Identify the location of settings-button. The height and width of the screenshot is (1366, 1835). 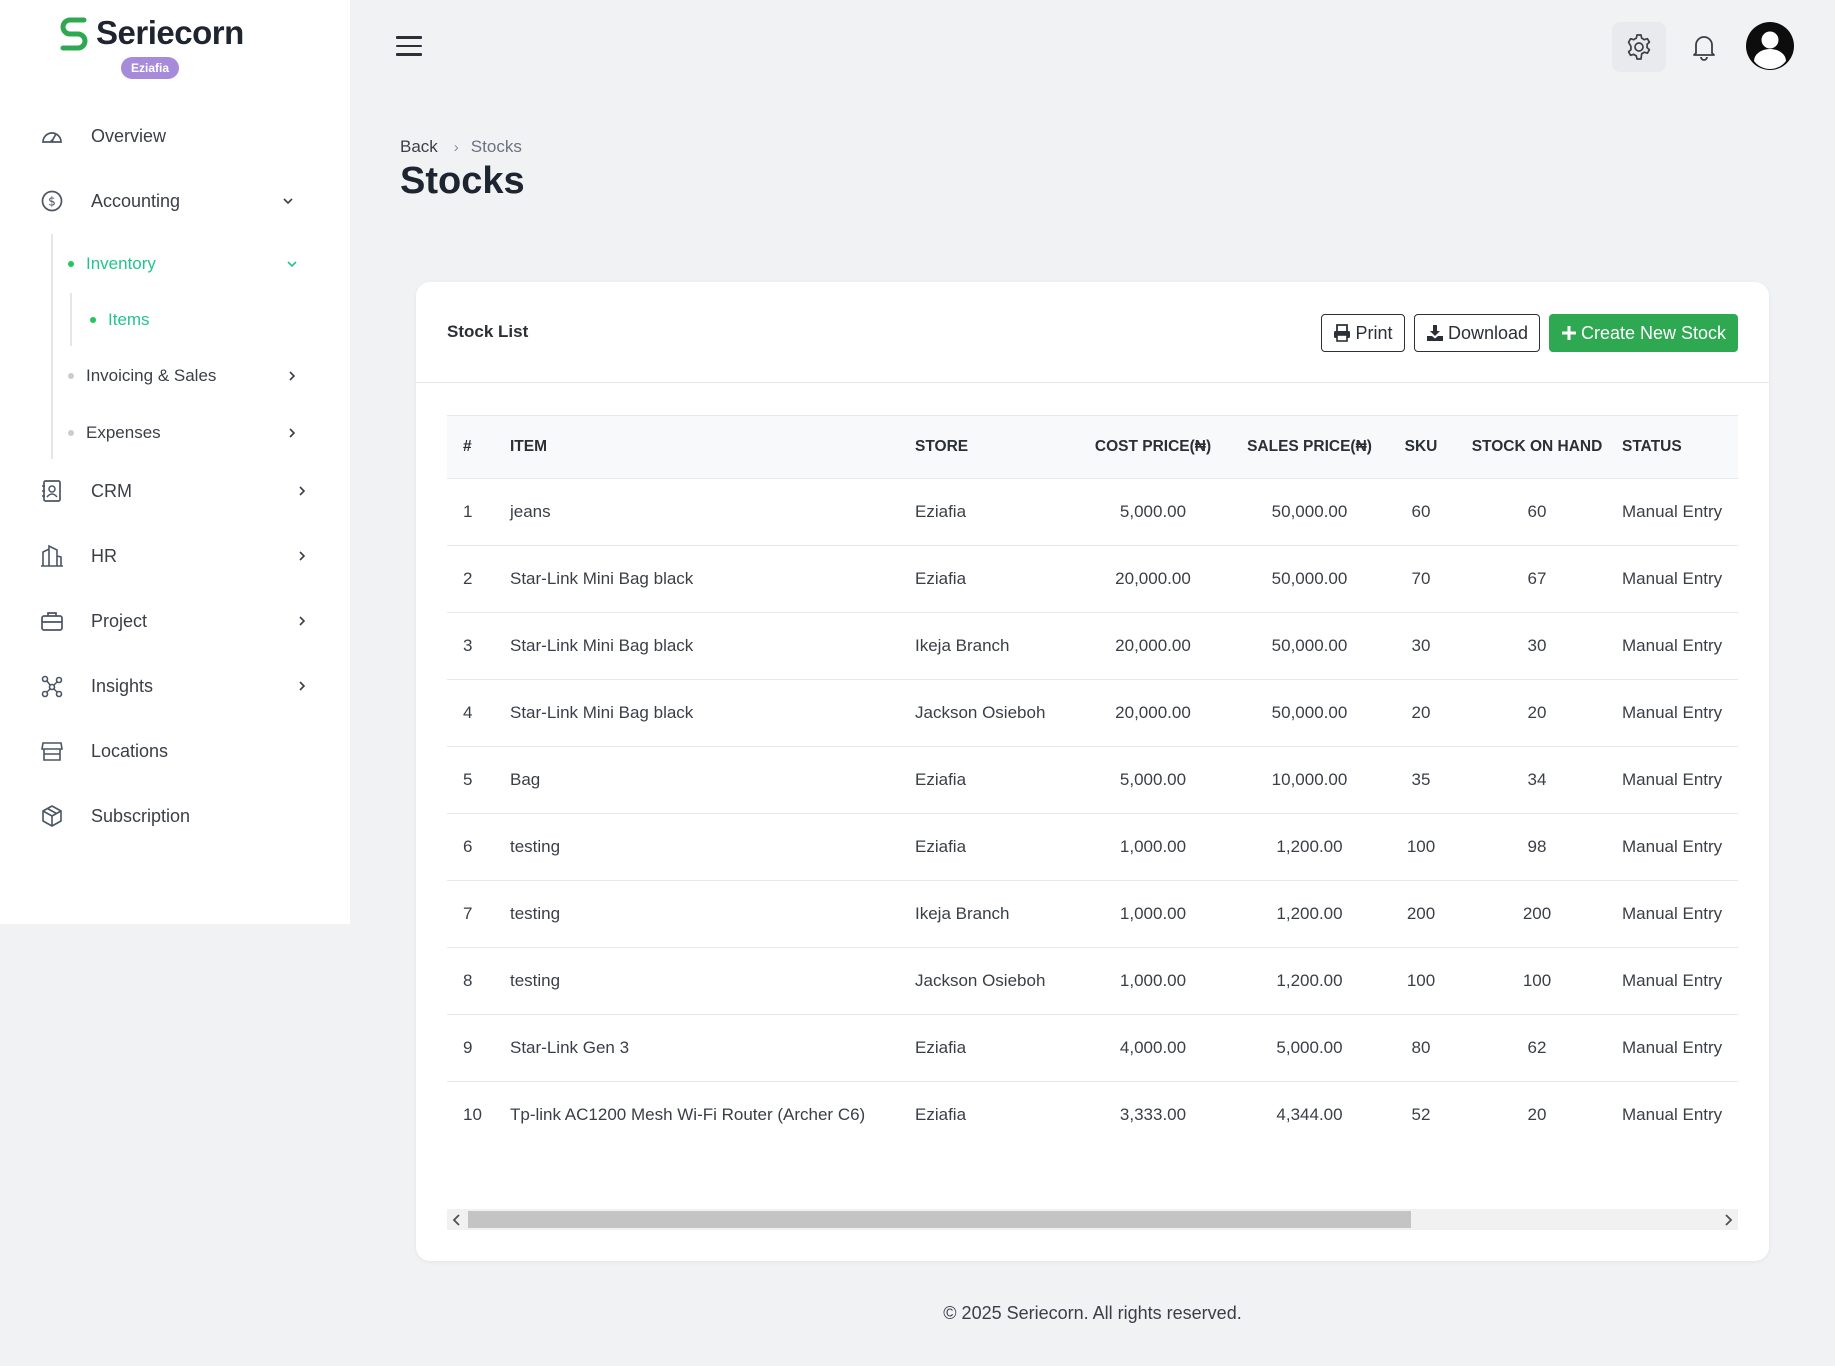
(1639, 47).